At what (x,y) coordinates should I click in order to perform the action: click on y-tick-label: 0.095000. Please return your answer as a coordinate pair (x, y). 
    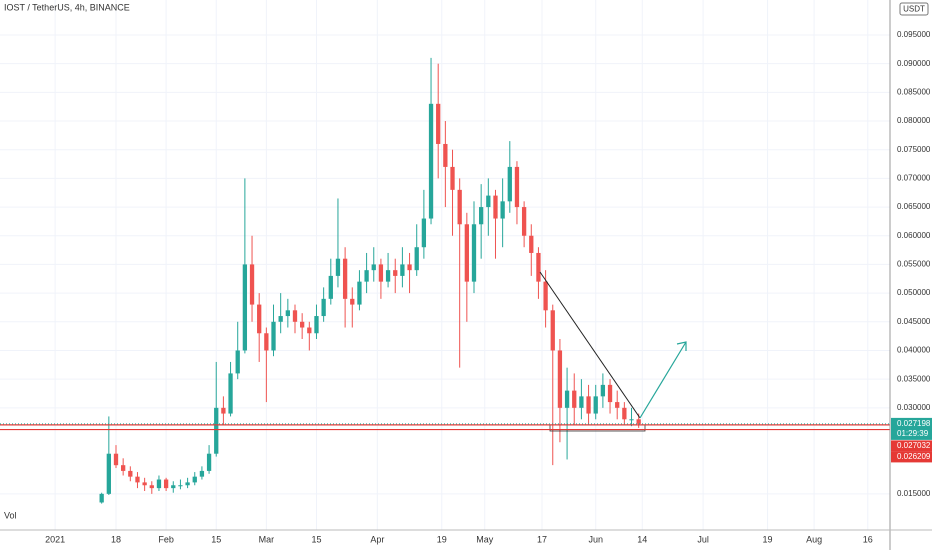
    Looking at the image, I should click on (914, 34).